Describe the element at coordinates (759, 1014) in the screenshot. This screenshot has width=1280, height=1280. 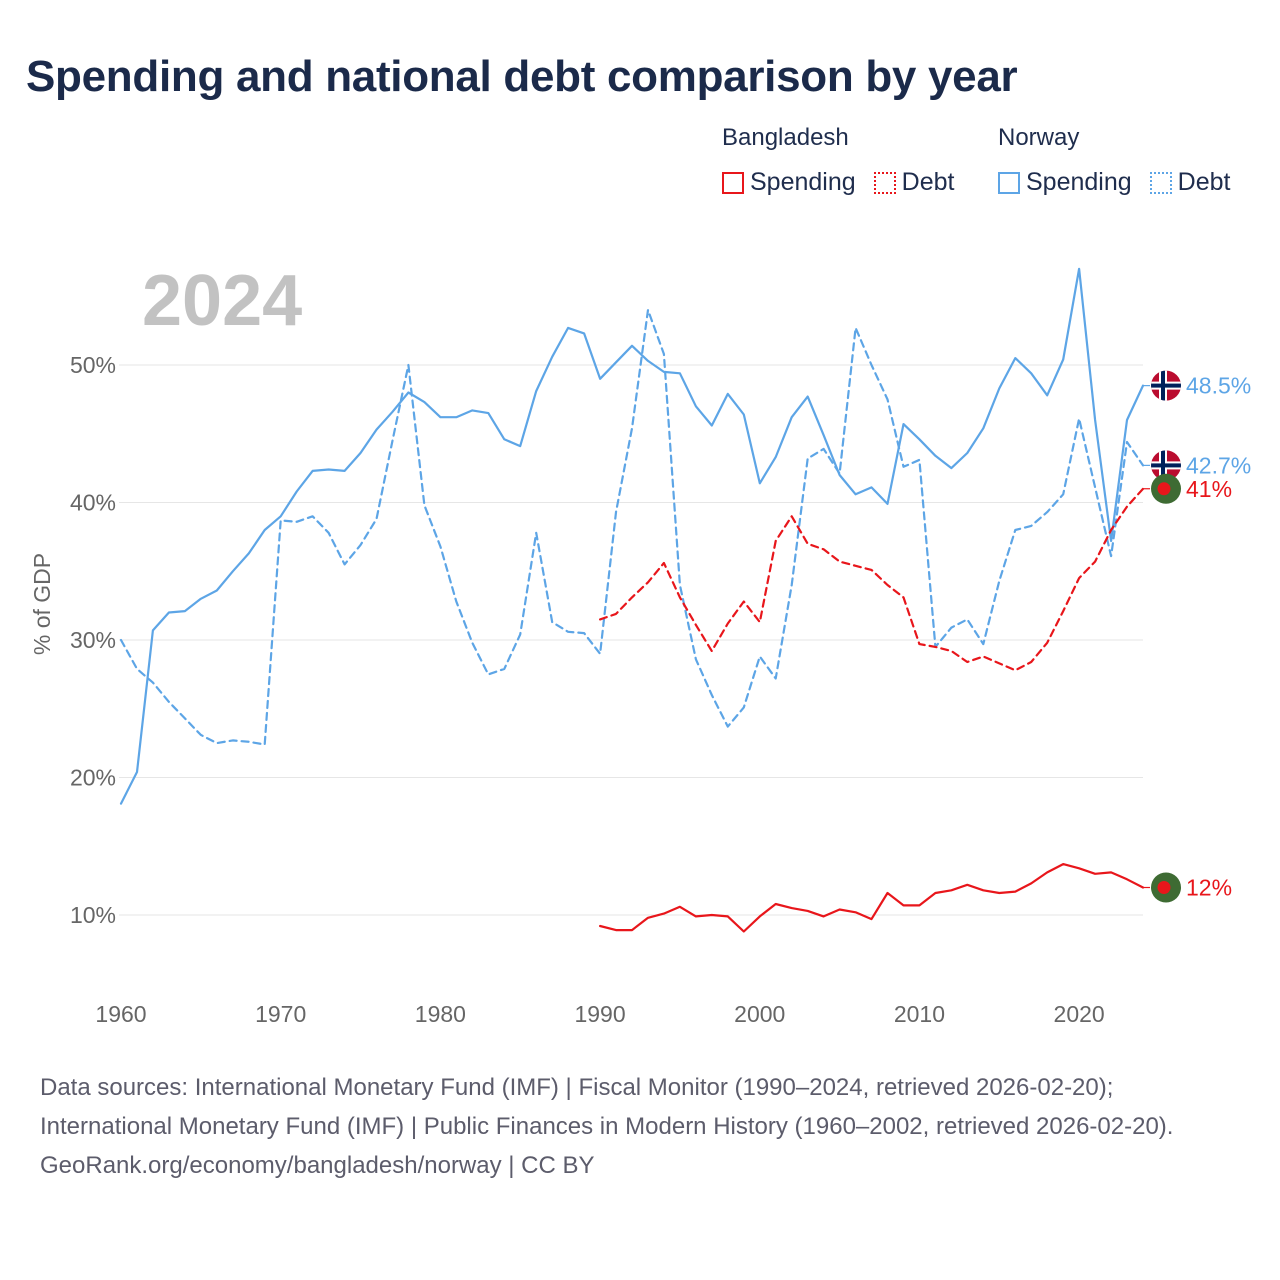
I see `x-tick-label: 2000` at that location.